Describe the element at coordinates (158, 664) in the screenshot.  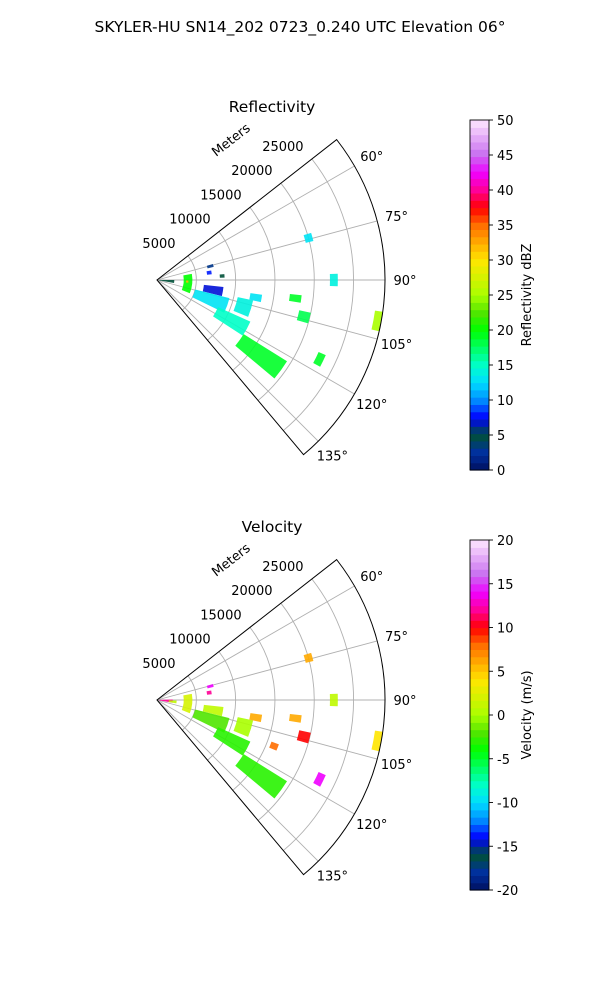
I see `velocity-range-tick-label: 5000` at that location.